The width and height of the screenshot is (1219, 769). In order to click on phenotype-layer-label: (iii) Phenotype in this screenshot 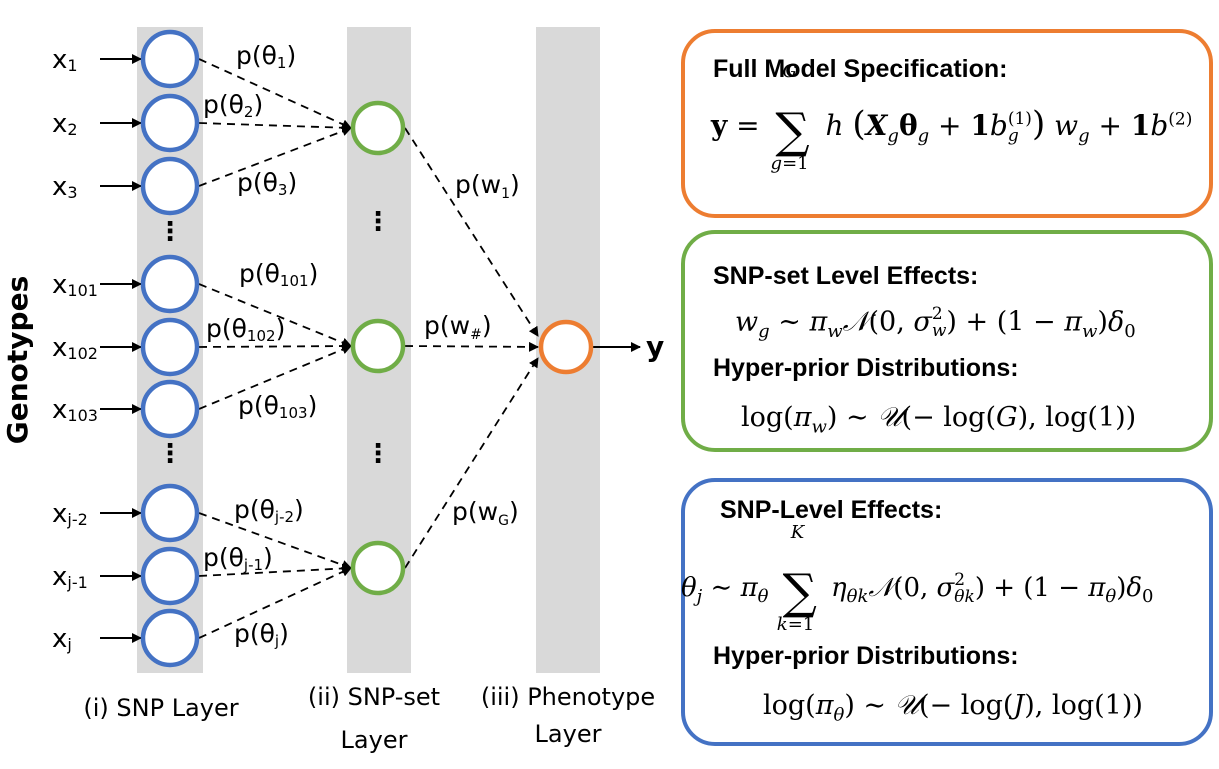, I will do `click(568, 697)`.